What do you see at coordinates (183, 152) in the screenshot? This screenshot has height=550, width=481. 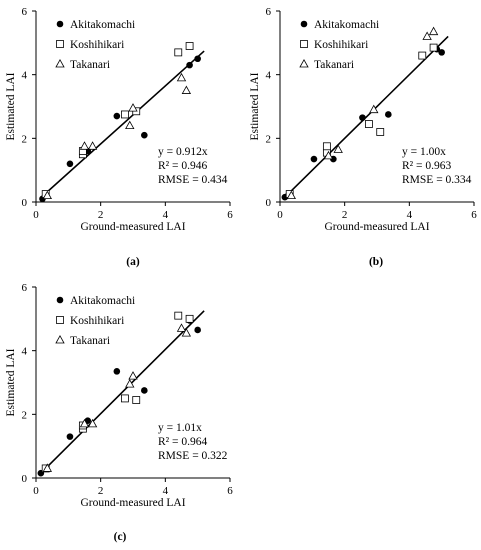 I see `stats-annotation: y = 0.912x` at bounding box center [183, 152].